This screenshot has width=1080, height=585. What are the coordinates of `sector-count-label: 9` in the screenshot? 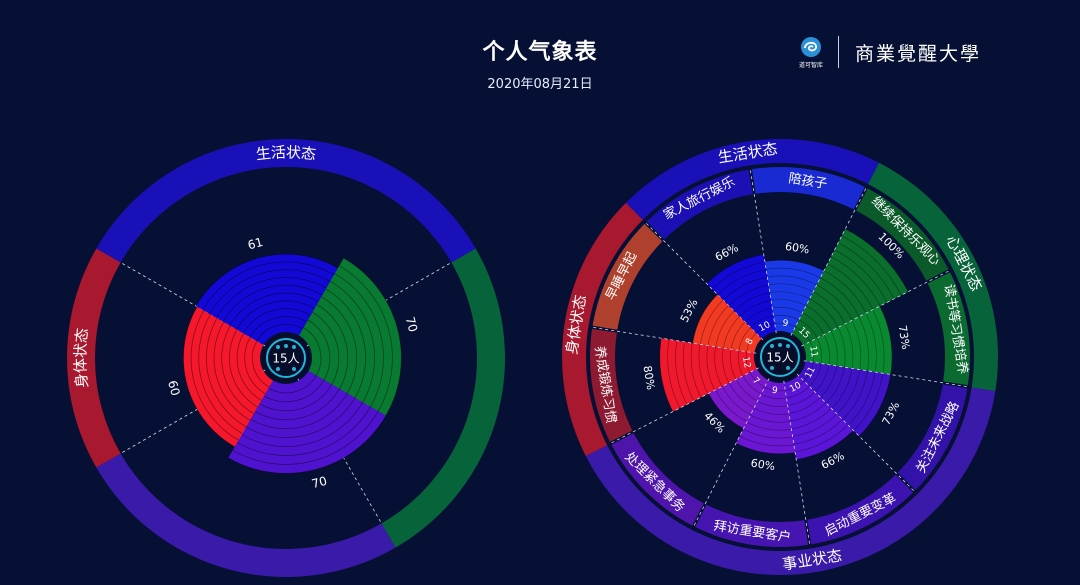 It's located at (774, 391).